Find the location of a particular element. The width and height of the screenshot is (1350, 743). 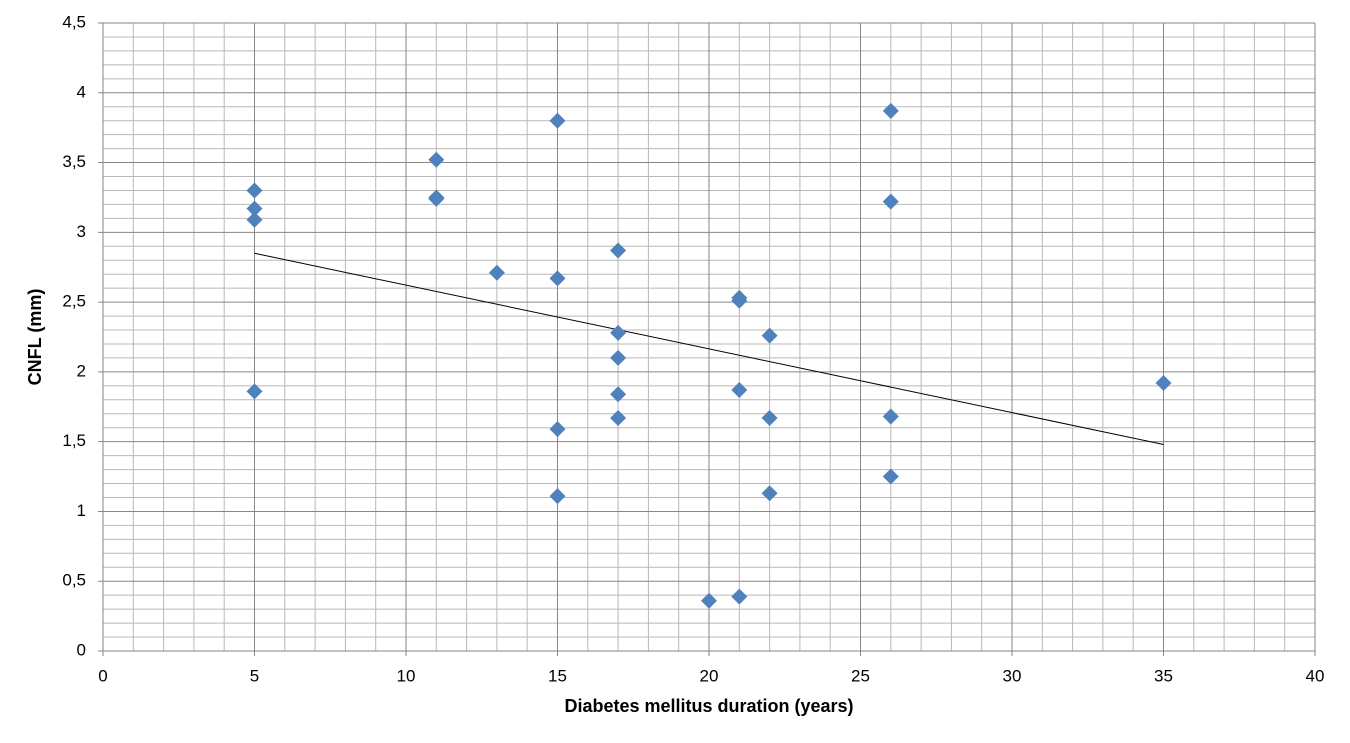

x-axis-title: Diabetes mellitus duration (years) is located at coordinates (708, 706).